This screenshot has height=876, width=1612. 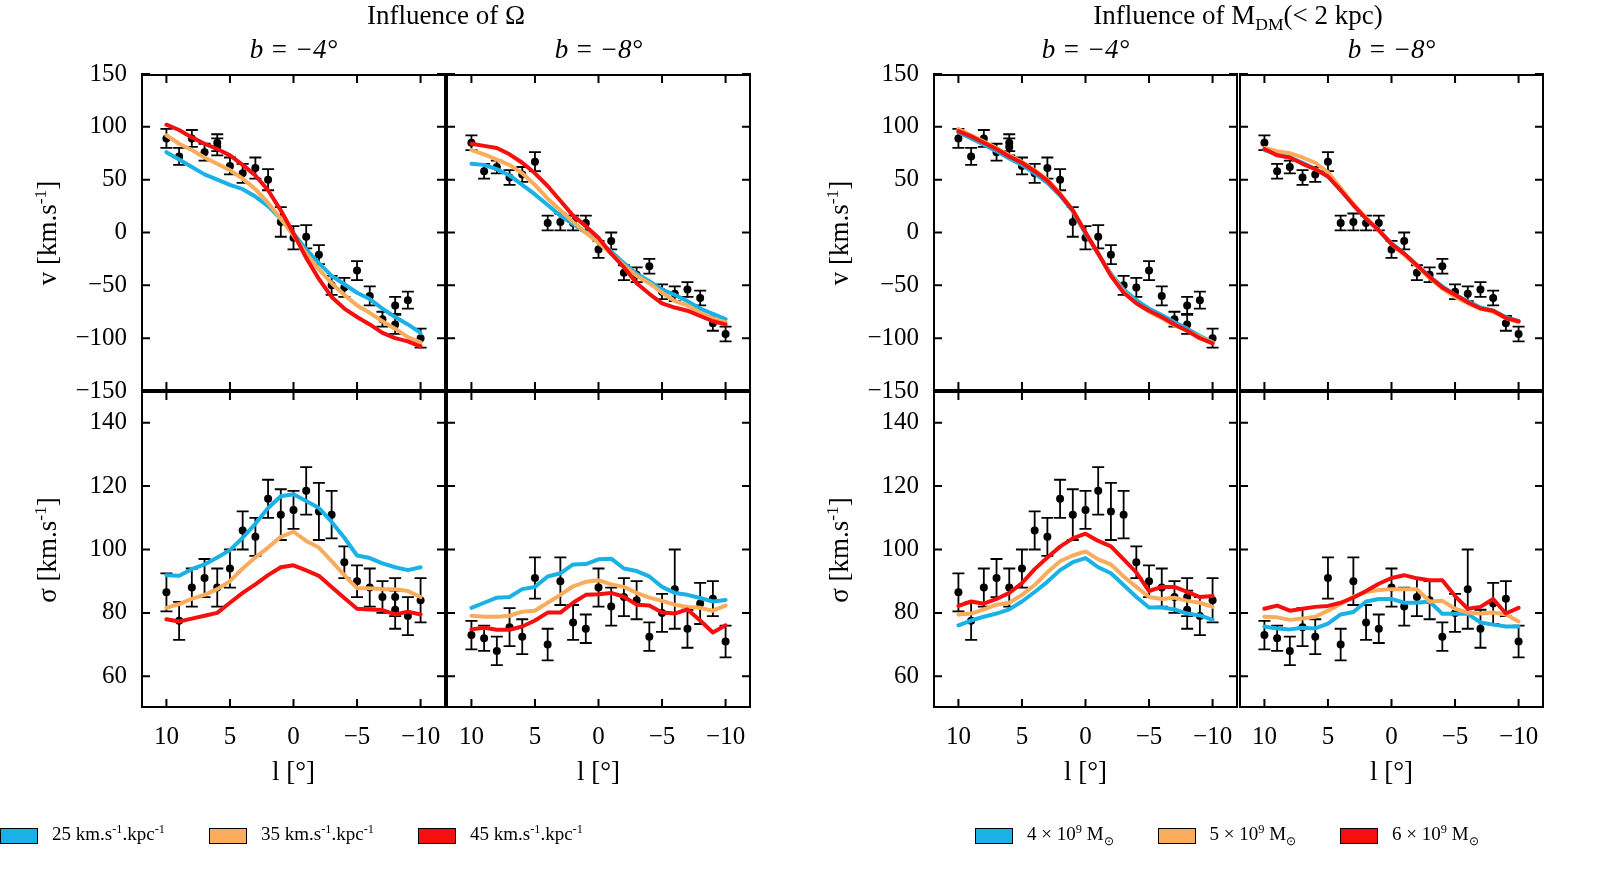 What do you see at coordinates (316, 834) in the screenshot?
I see `legend-label: 35 km.s$^{-1}$.kpc$^{-1}$` at bounding box center [316, 834].